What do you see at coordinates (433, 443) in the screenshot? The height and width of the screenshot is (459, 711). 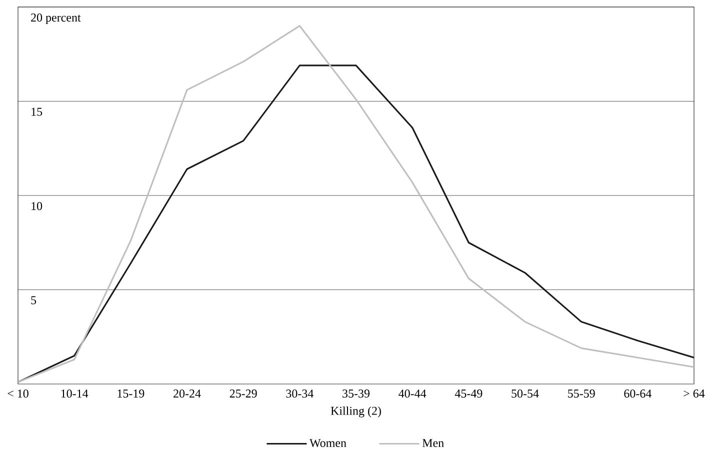 I see `legend-label: Men` at bounding box center [433, 443].